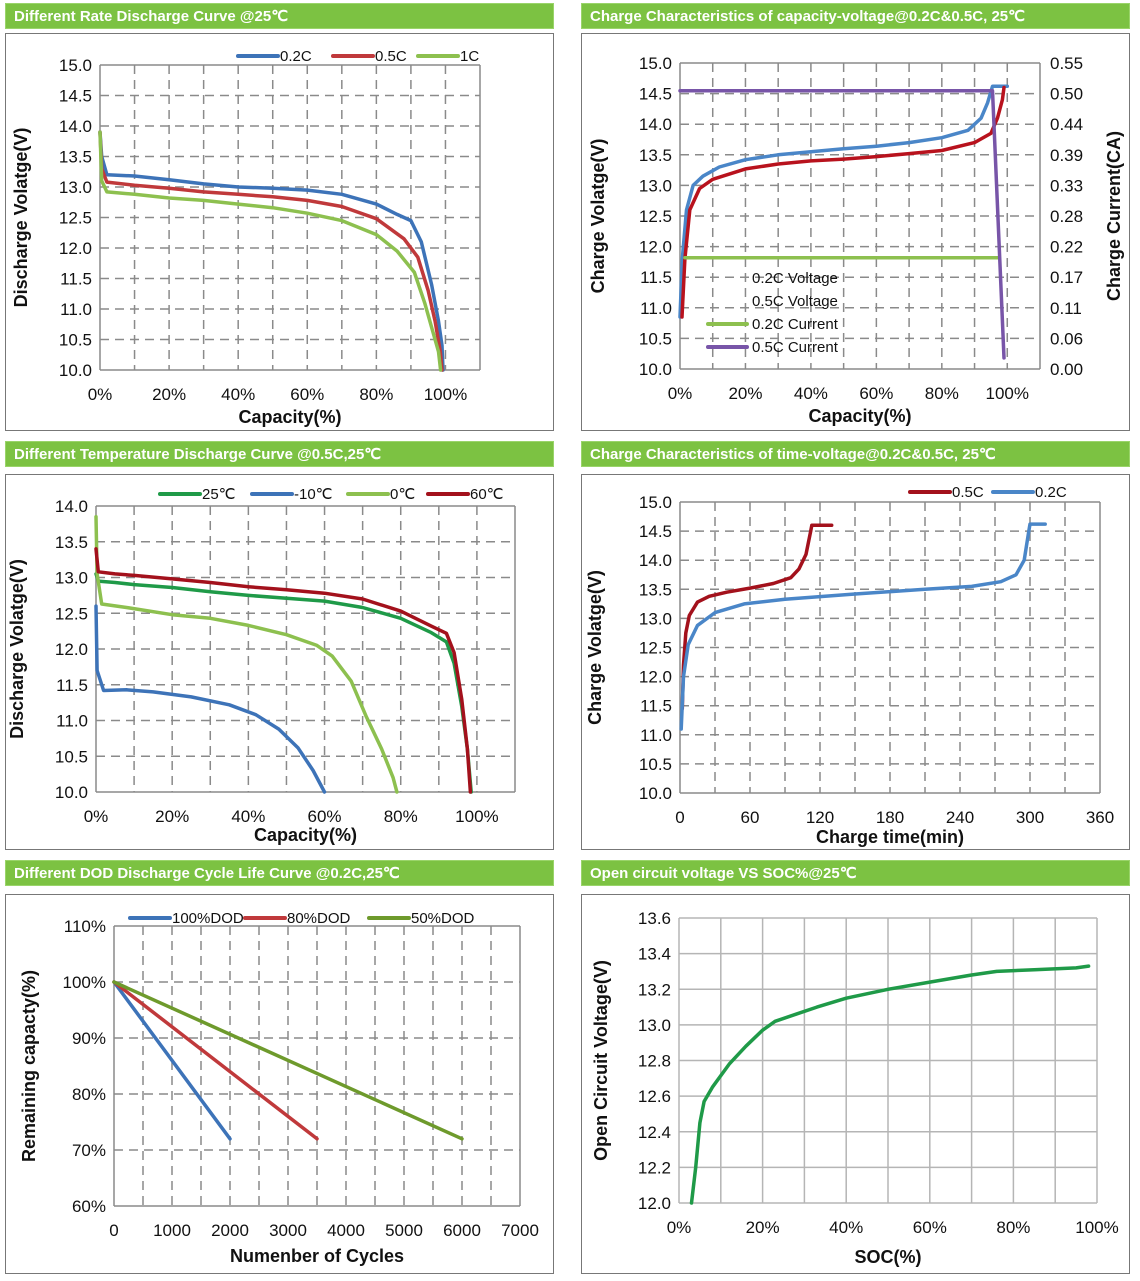  What do you see at coordinates (75, 340) in the screenshot?
I see `rate-ytick-label: 10.5` at bounding box center [75, 340].